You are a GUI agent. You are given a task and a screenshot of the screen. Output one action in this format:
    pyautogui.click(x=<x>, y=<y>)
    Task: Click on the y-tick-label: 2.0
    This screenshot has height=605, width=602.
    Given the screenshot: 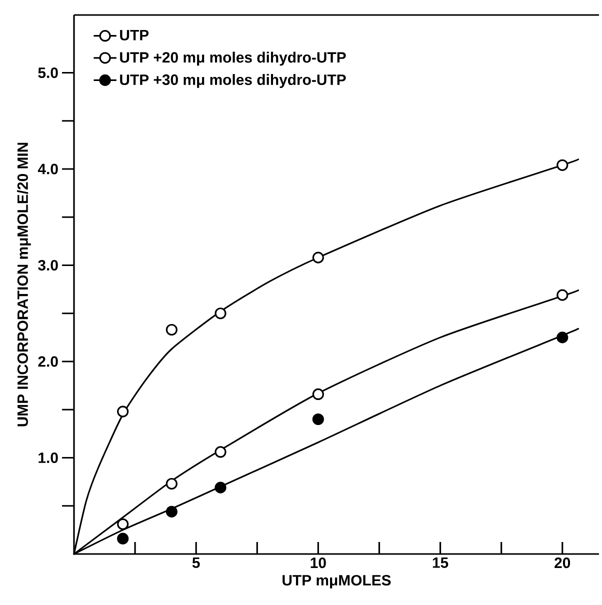 What is the action you would take?
    pyautogui.click(x=48, y=361)
    